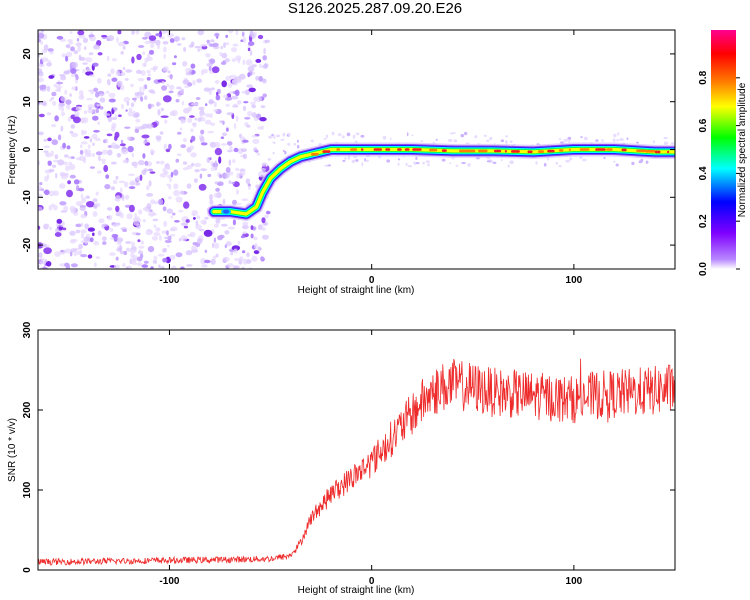 The image size is (750, 600). I want to click on y-tick-label: 0, so click(27, 149).